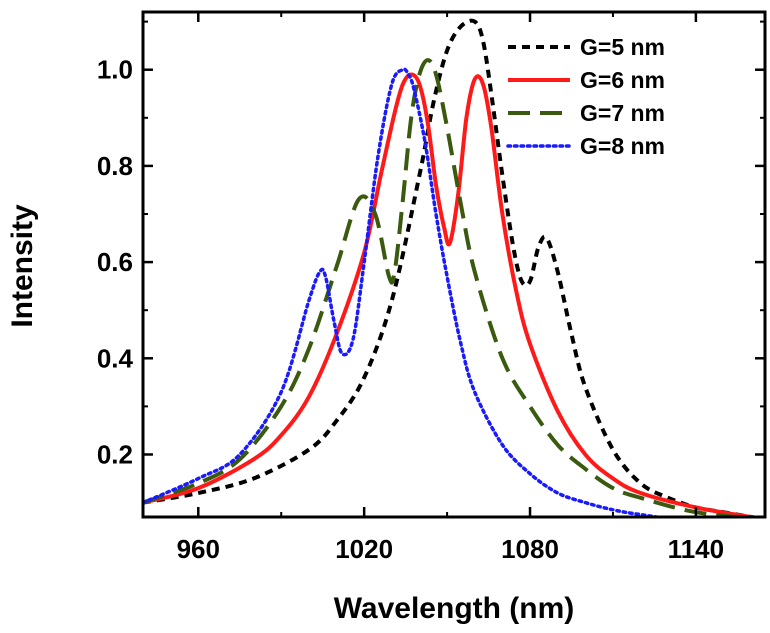 This screenshot has height=633, width=770. Describe the element at coordinates (115, 454) in the screenshot. I see `y-tick-label: 0.2` at that location.